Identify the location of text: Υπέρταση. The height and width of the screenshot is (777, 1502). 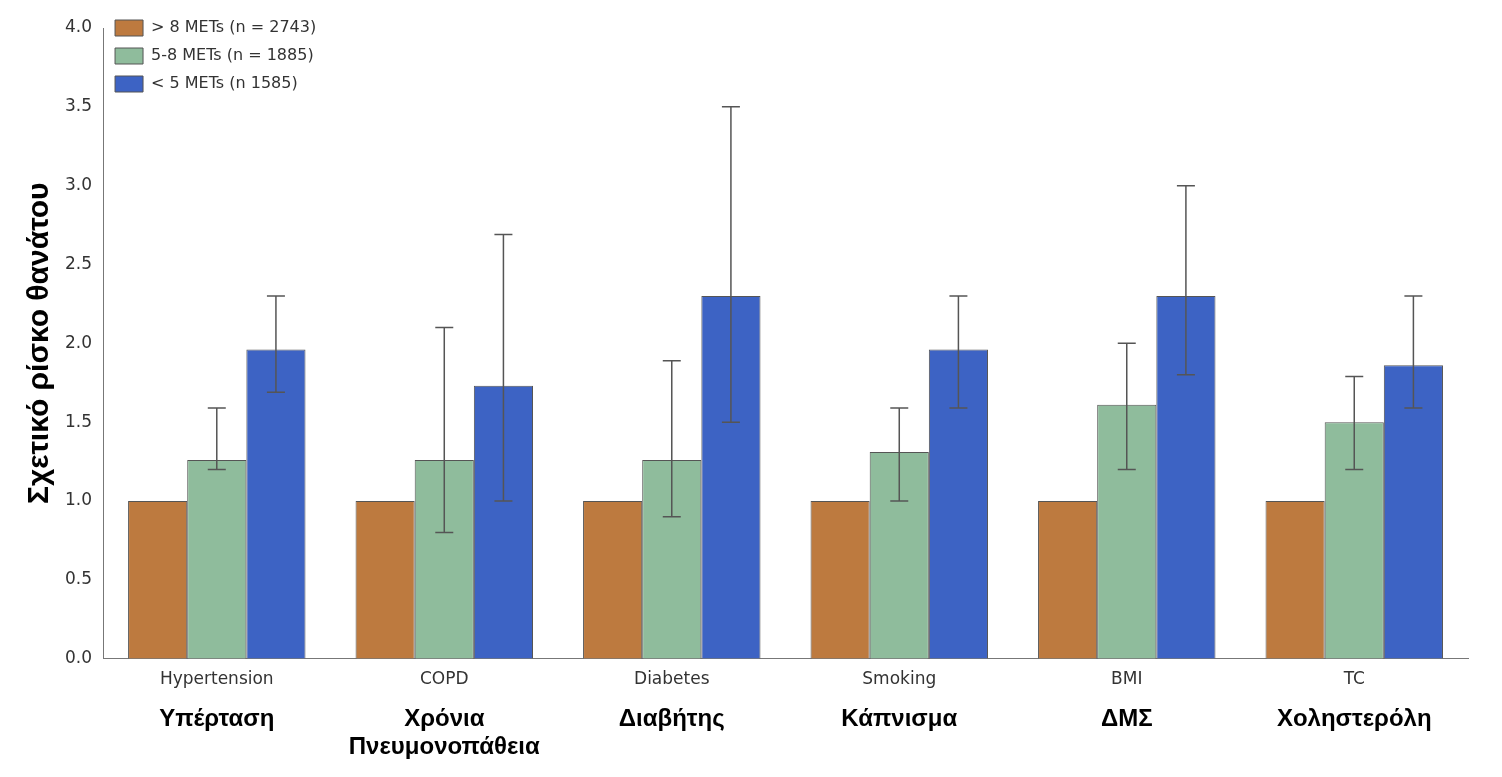
(217, 717).